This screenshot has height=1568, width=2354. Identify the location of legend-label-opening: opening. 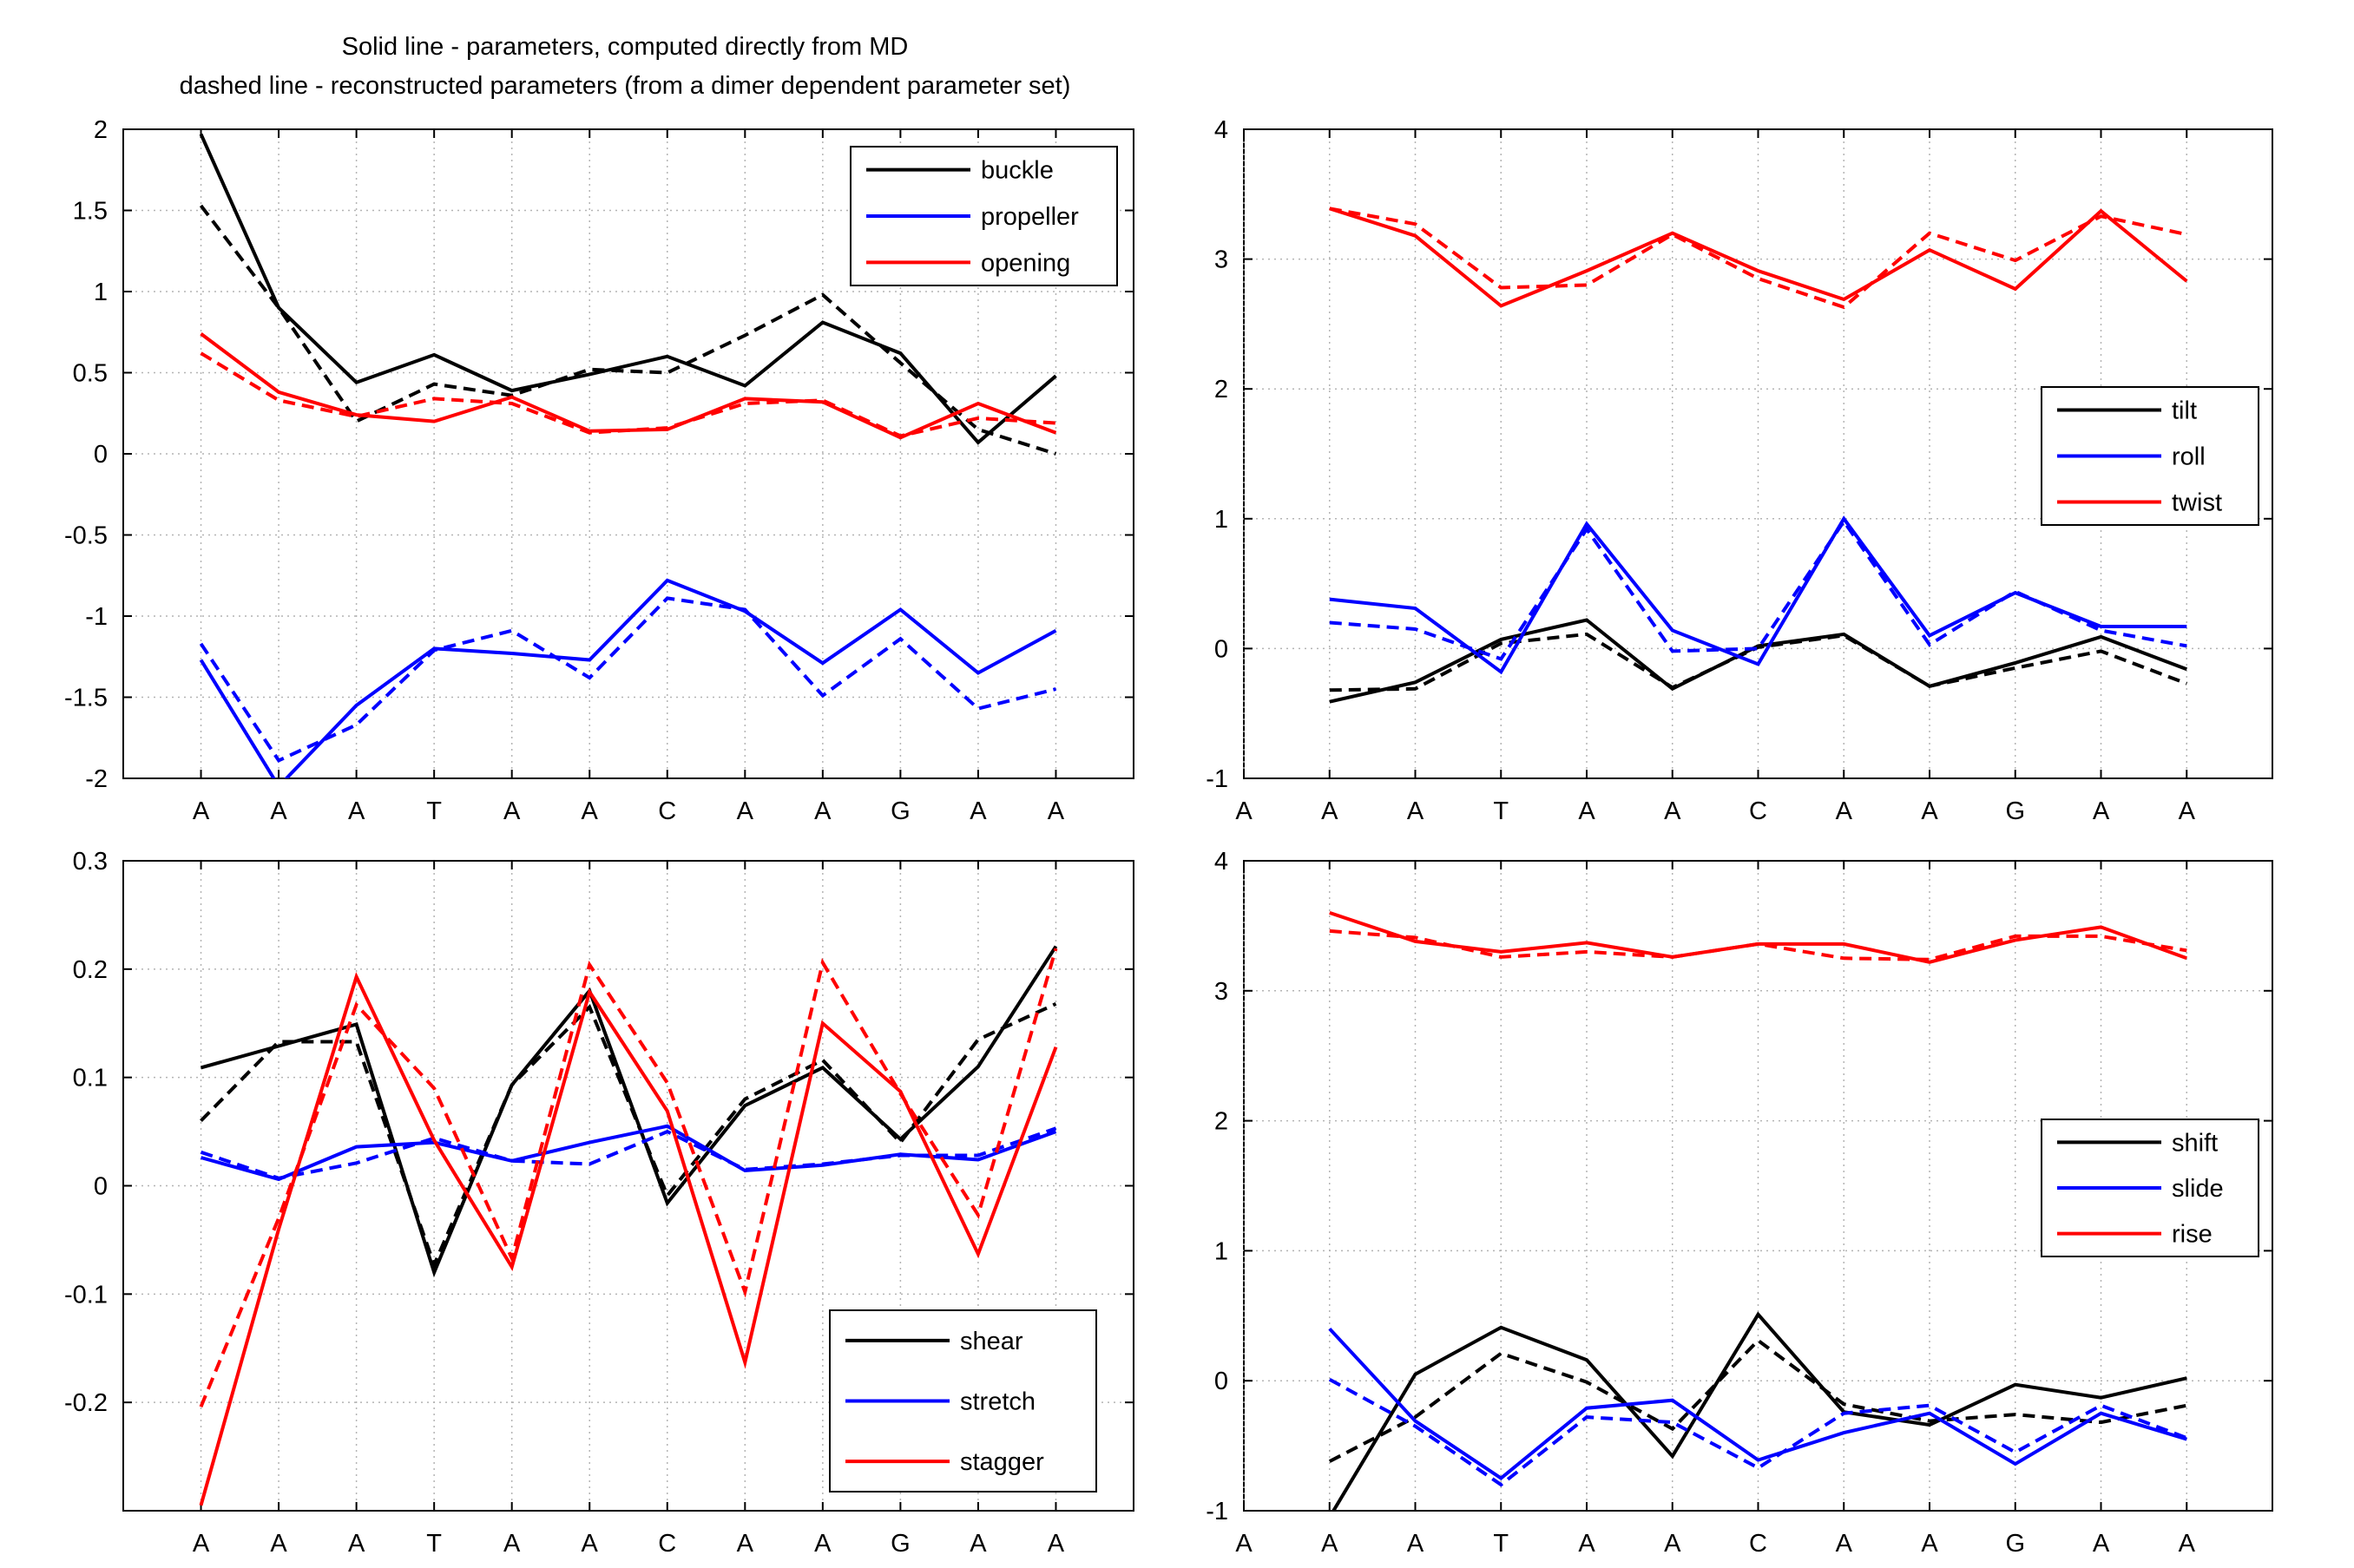
(1025, 263).